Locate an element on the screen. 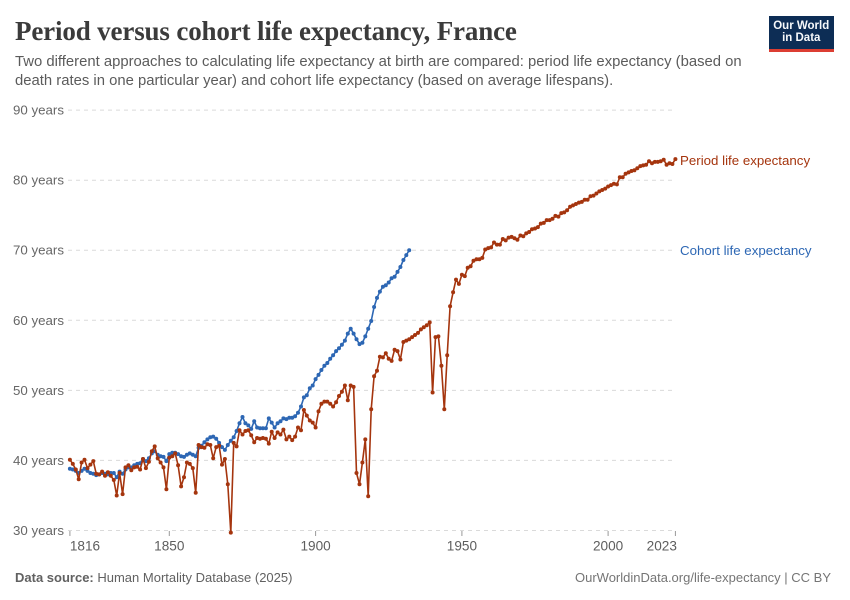  svg-text: 1950 is located at coordinates (462, 546).